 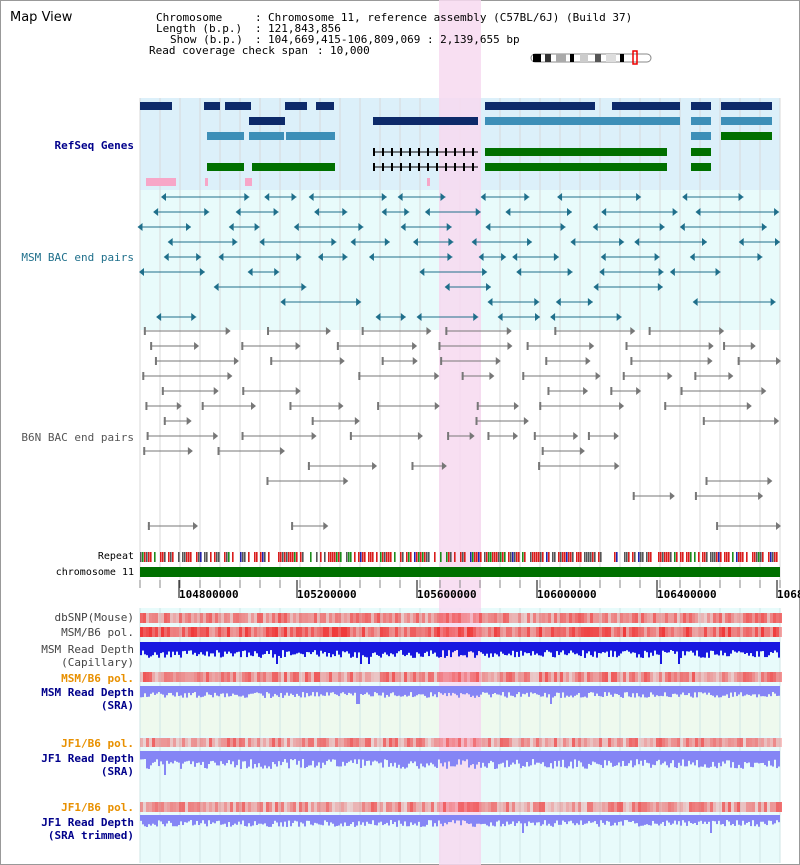 What do you see at coordinates (97, 807) in the screenshot?
I see `track-label-jf1-b6-pol-2: JF1/B6 pol.` at bounding box center [97, 807].